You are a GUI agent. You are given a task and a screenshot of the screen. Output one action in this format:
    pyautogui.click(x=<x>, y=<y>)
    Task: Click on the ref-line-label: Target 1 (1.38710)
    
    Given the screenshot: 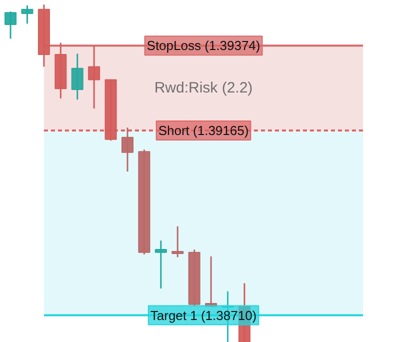 What is the action you would take?
    pyautogui.click(x=203, y=315)
    